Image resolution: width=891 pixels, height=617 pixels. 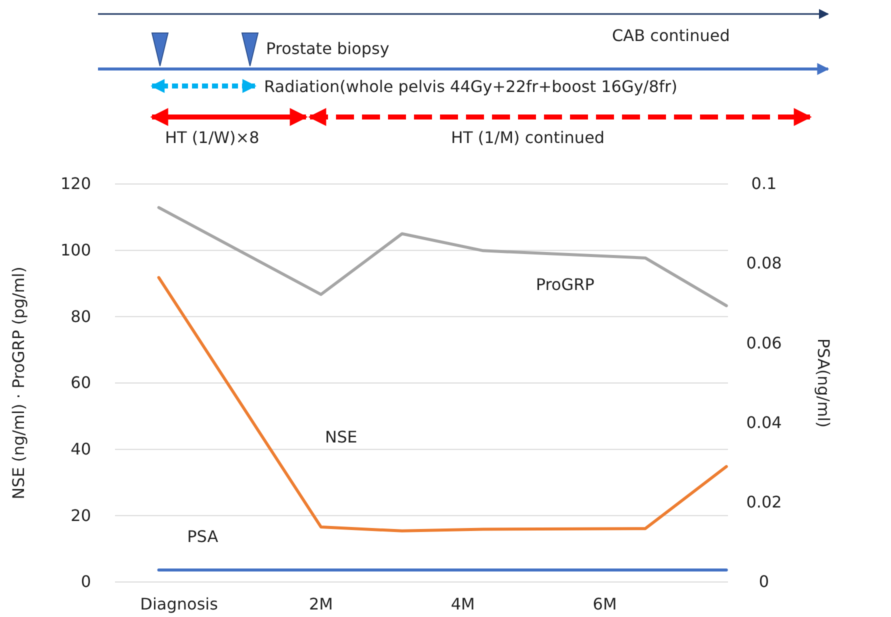 I want to click on series-label: PSA, so click(x=202, y=536).